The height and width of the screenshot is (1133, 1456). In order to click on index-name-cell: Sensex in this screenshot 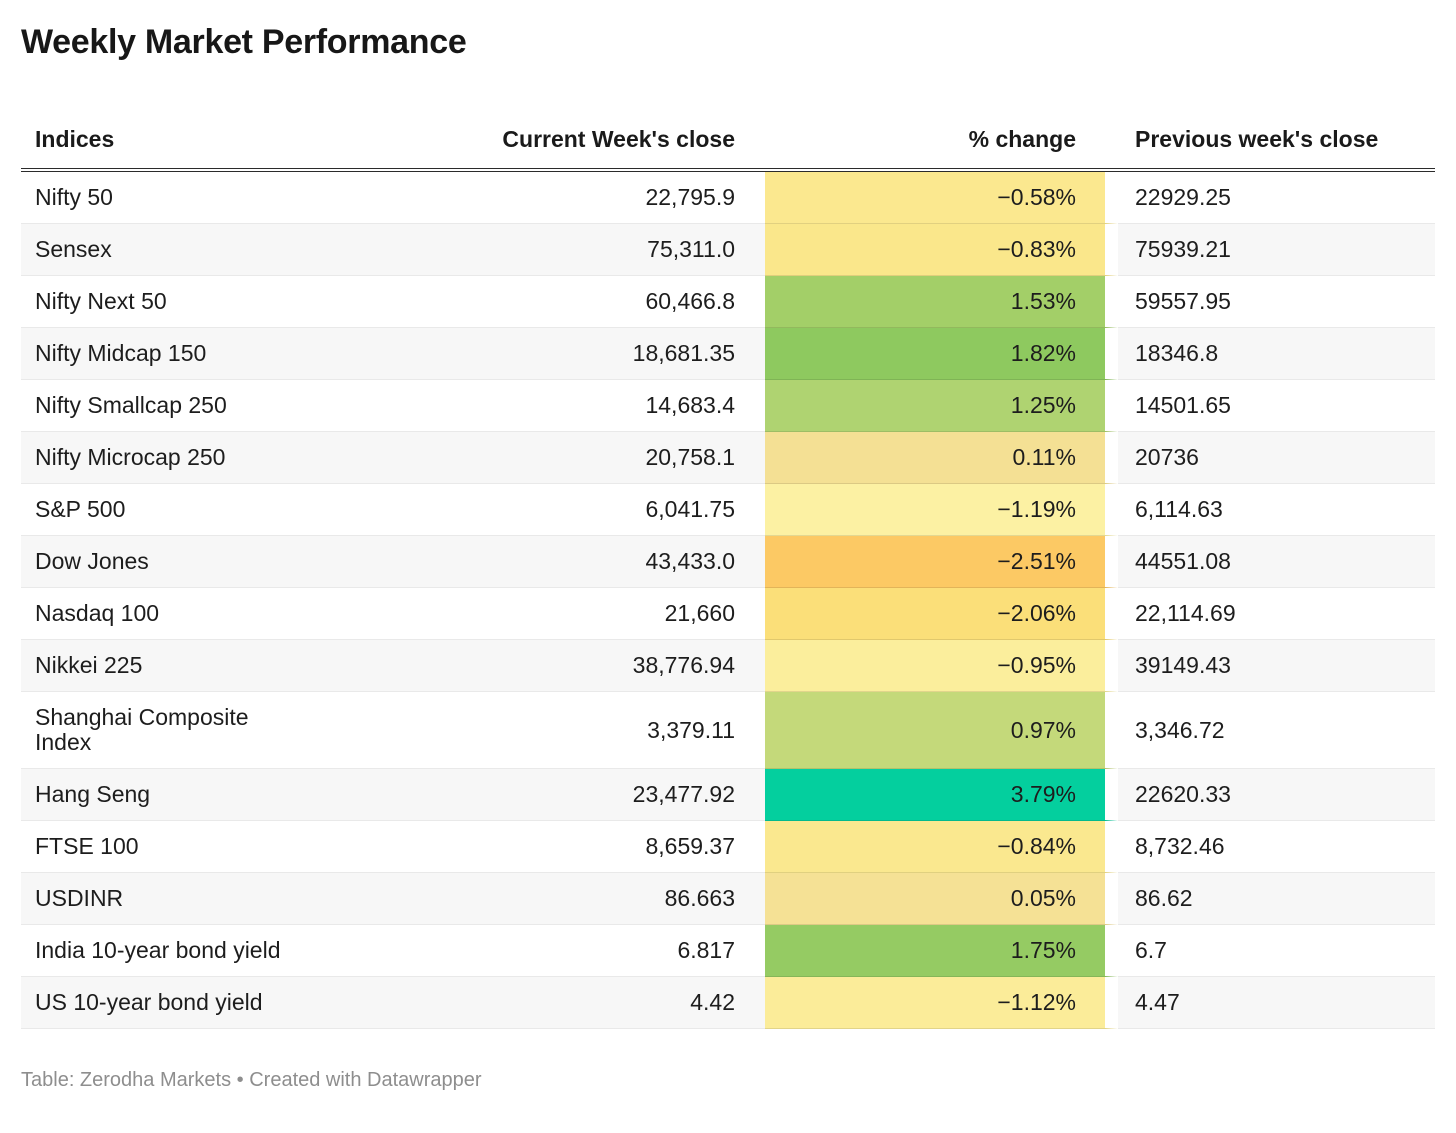, I will do `click(153, 250)`.